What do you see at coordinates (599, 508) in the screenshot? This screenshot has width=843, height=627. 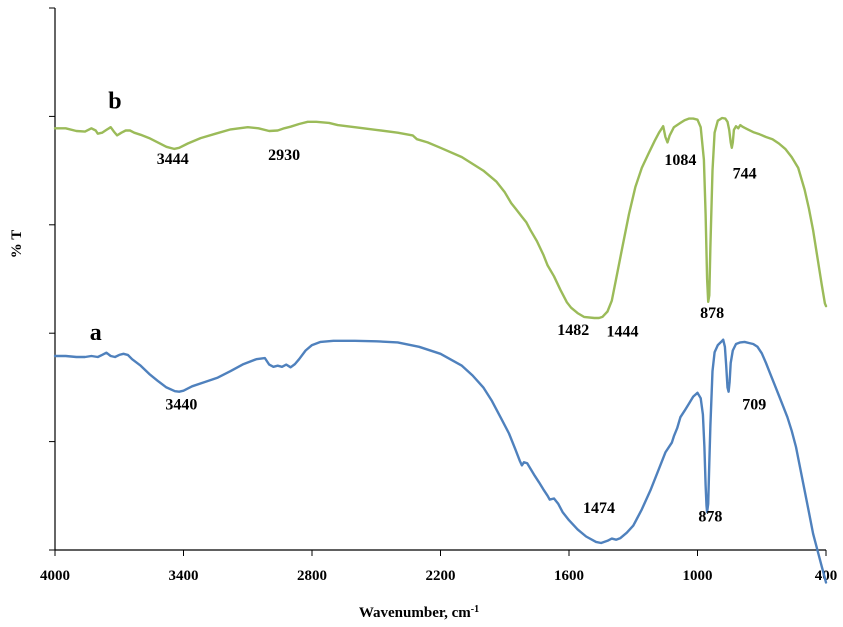 I see `peak-label-8: 1474` at bounding box center [599, 508].